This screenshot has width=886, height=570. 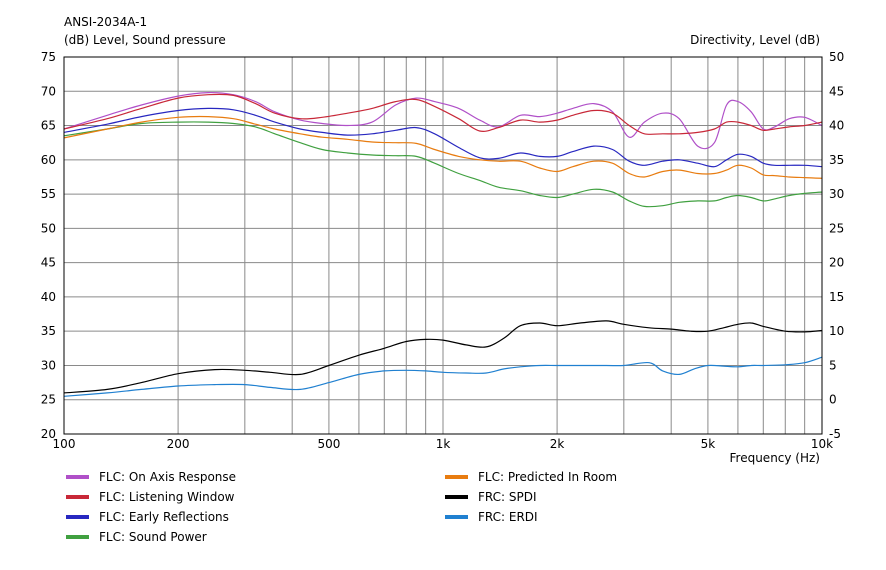 I want to click on series-line-flc-early-reflections, so click(x=443, y=137).